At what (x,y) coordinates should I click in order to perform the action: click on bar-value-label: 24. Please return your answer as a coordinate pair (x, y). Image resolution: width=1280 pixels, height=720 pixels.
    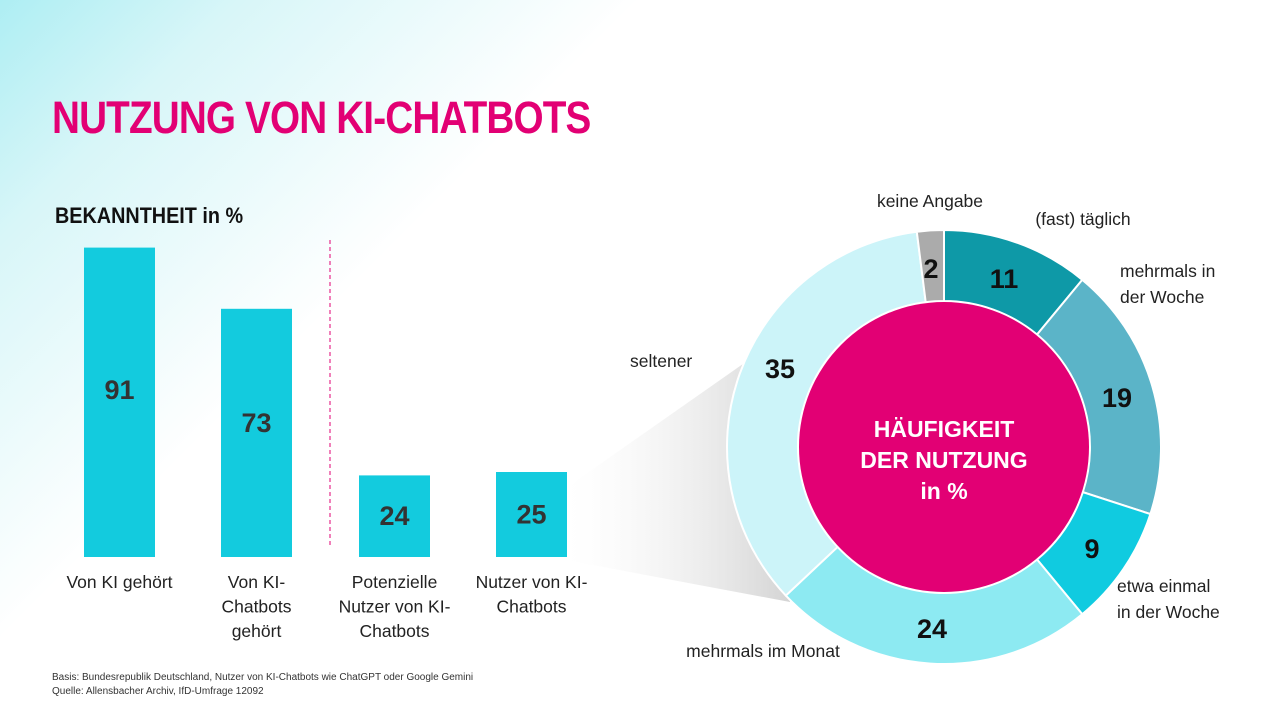
    Looking at the image, I should click on (394, 516).